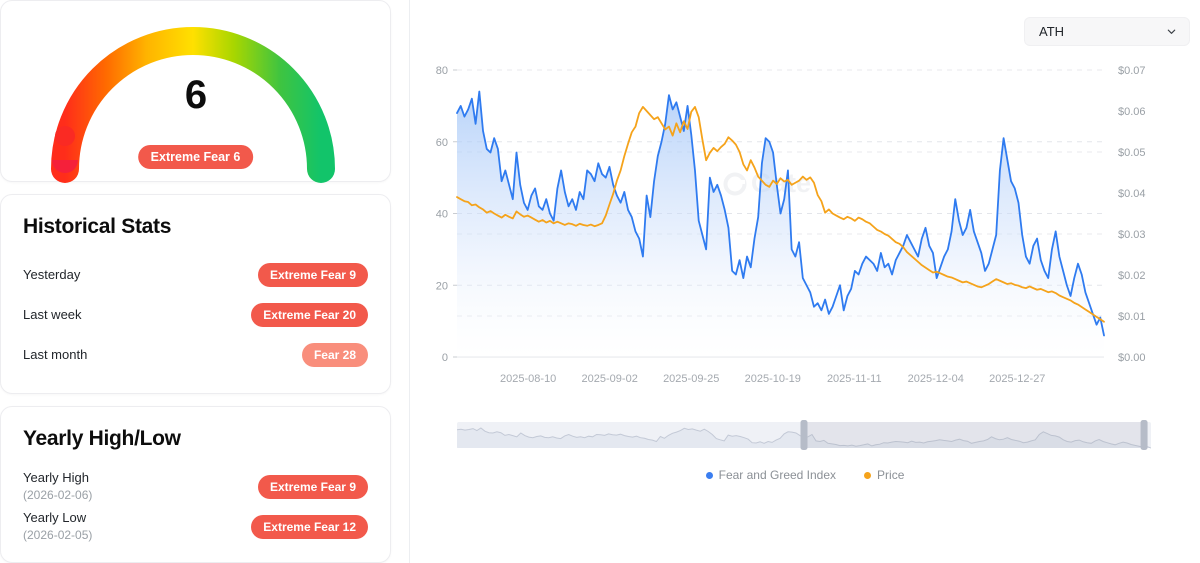 The height and width of the screenshot is (563, 1200). I want to click on stat-row: Yesterday Extreme Fear 9, so click(195, 275).